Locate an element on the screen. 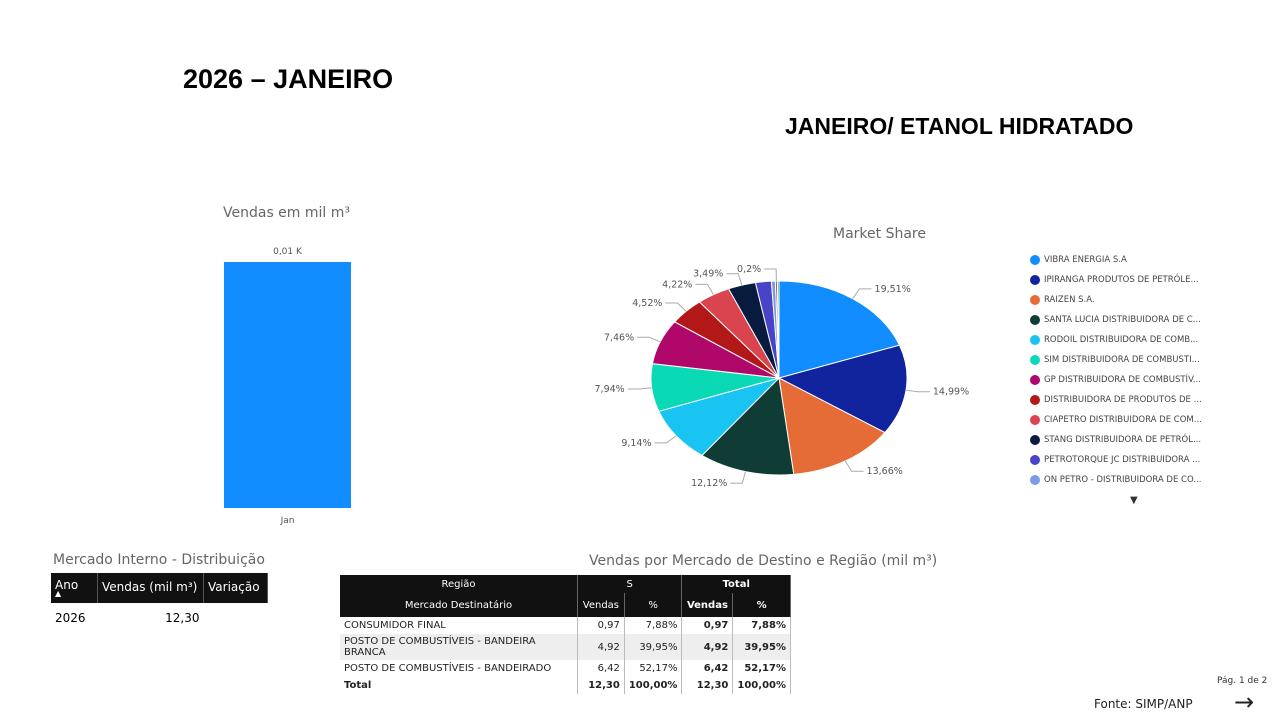 The height and width of the screenshot is (720, 1280). legend-item: RAIZEN S.A. is located at coordinates (1137, 300).